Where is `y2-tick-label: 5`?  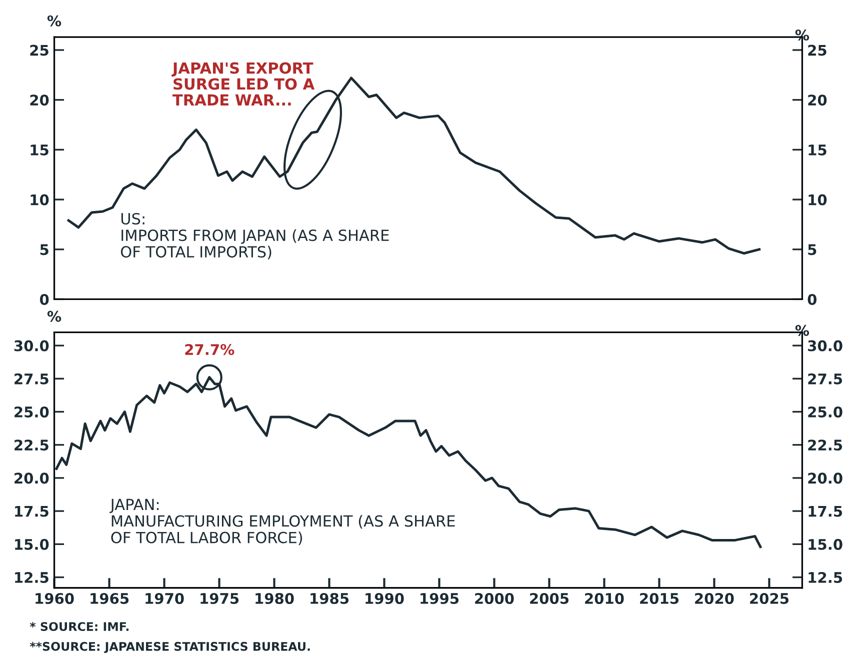
y2-tick-label: 5 is located at coordinates (812, 250).